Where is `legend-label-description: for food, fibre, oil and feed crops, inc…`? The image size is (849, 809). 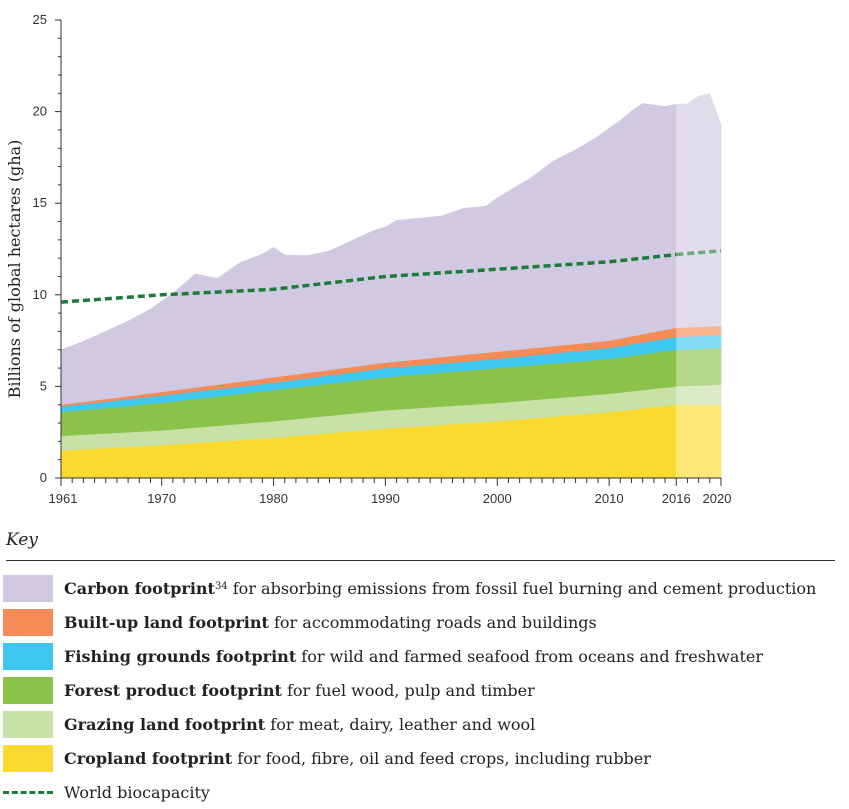
legend-label-description: for food, fibre, oil and feed crops, inc… is located at coordinates (441, 758).